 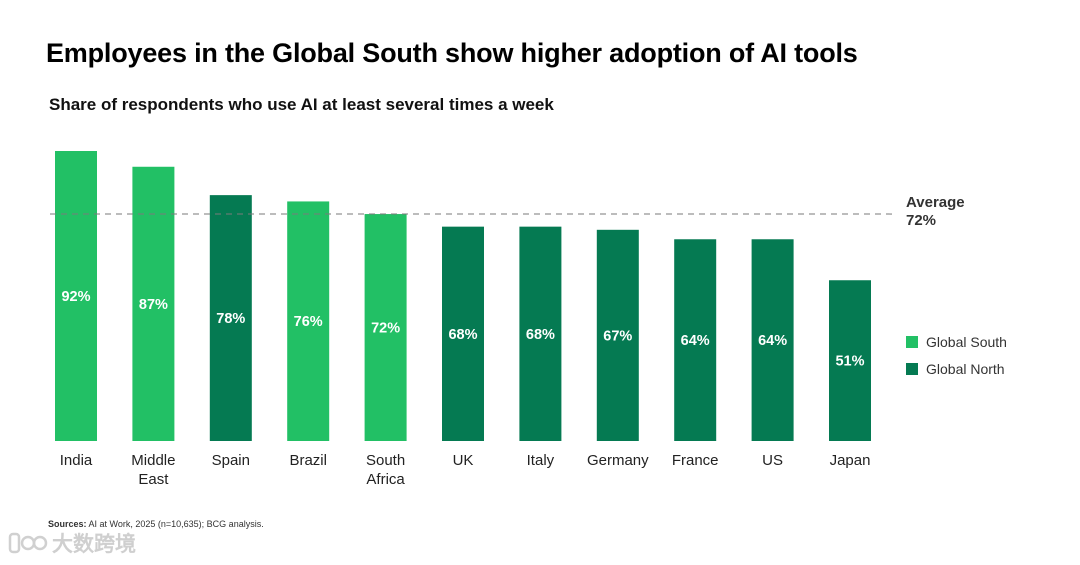 I want to click on category-label: US, so click(x=772, y=460).